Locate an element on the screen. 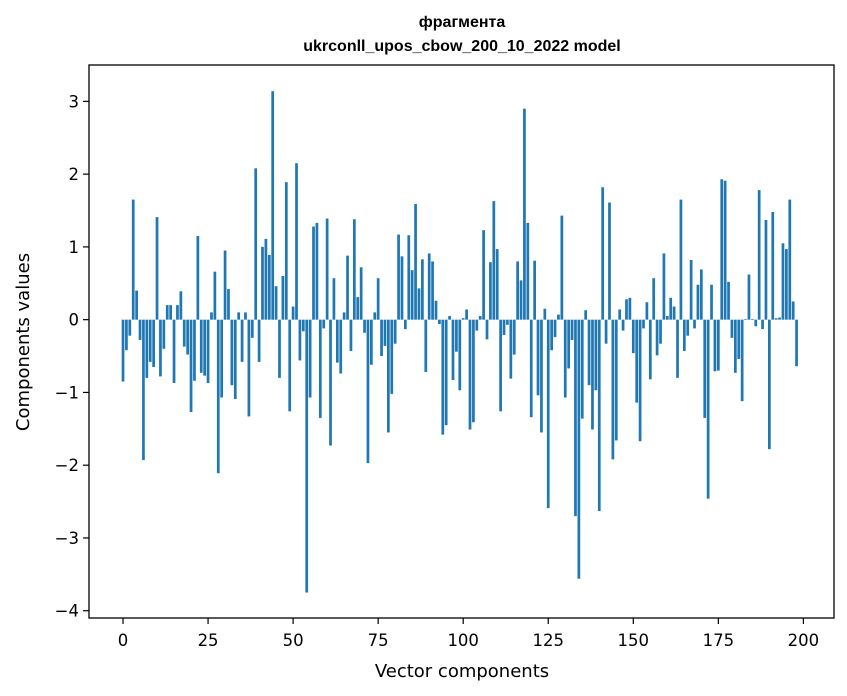  x-tick-label: 200 is located at coordinates (804, 640).